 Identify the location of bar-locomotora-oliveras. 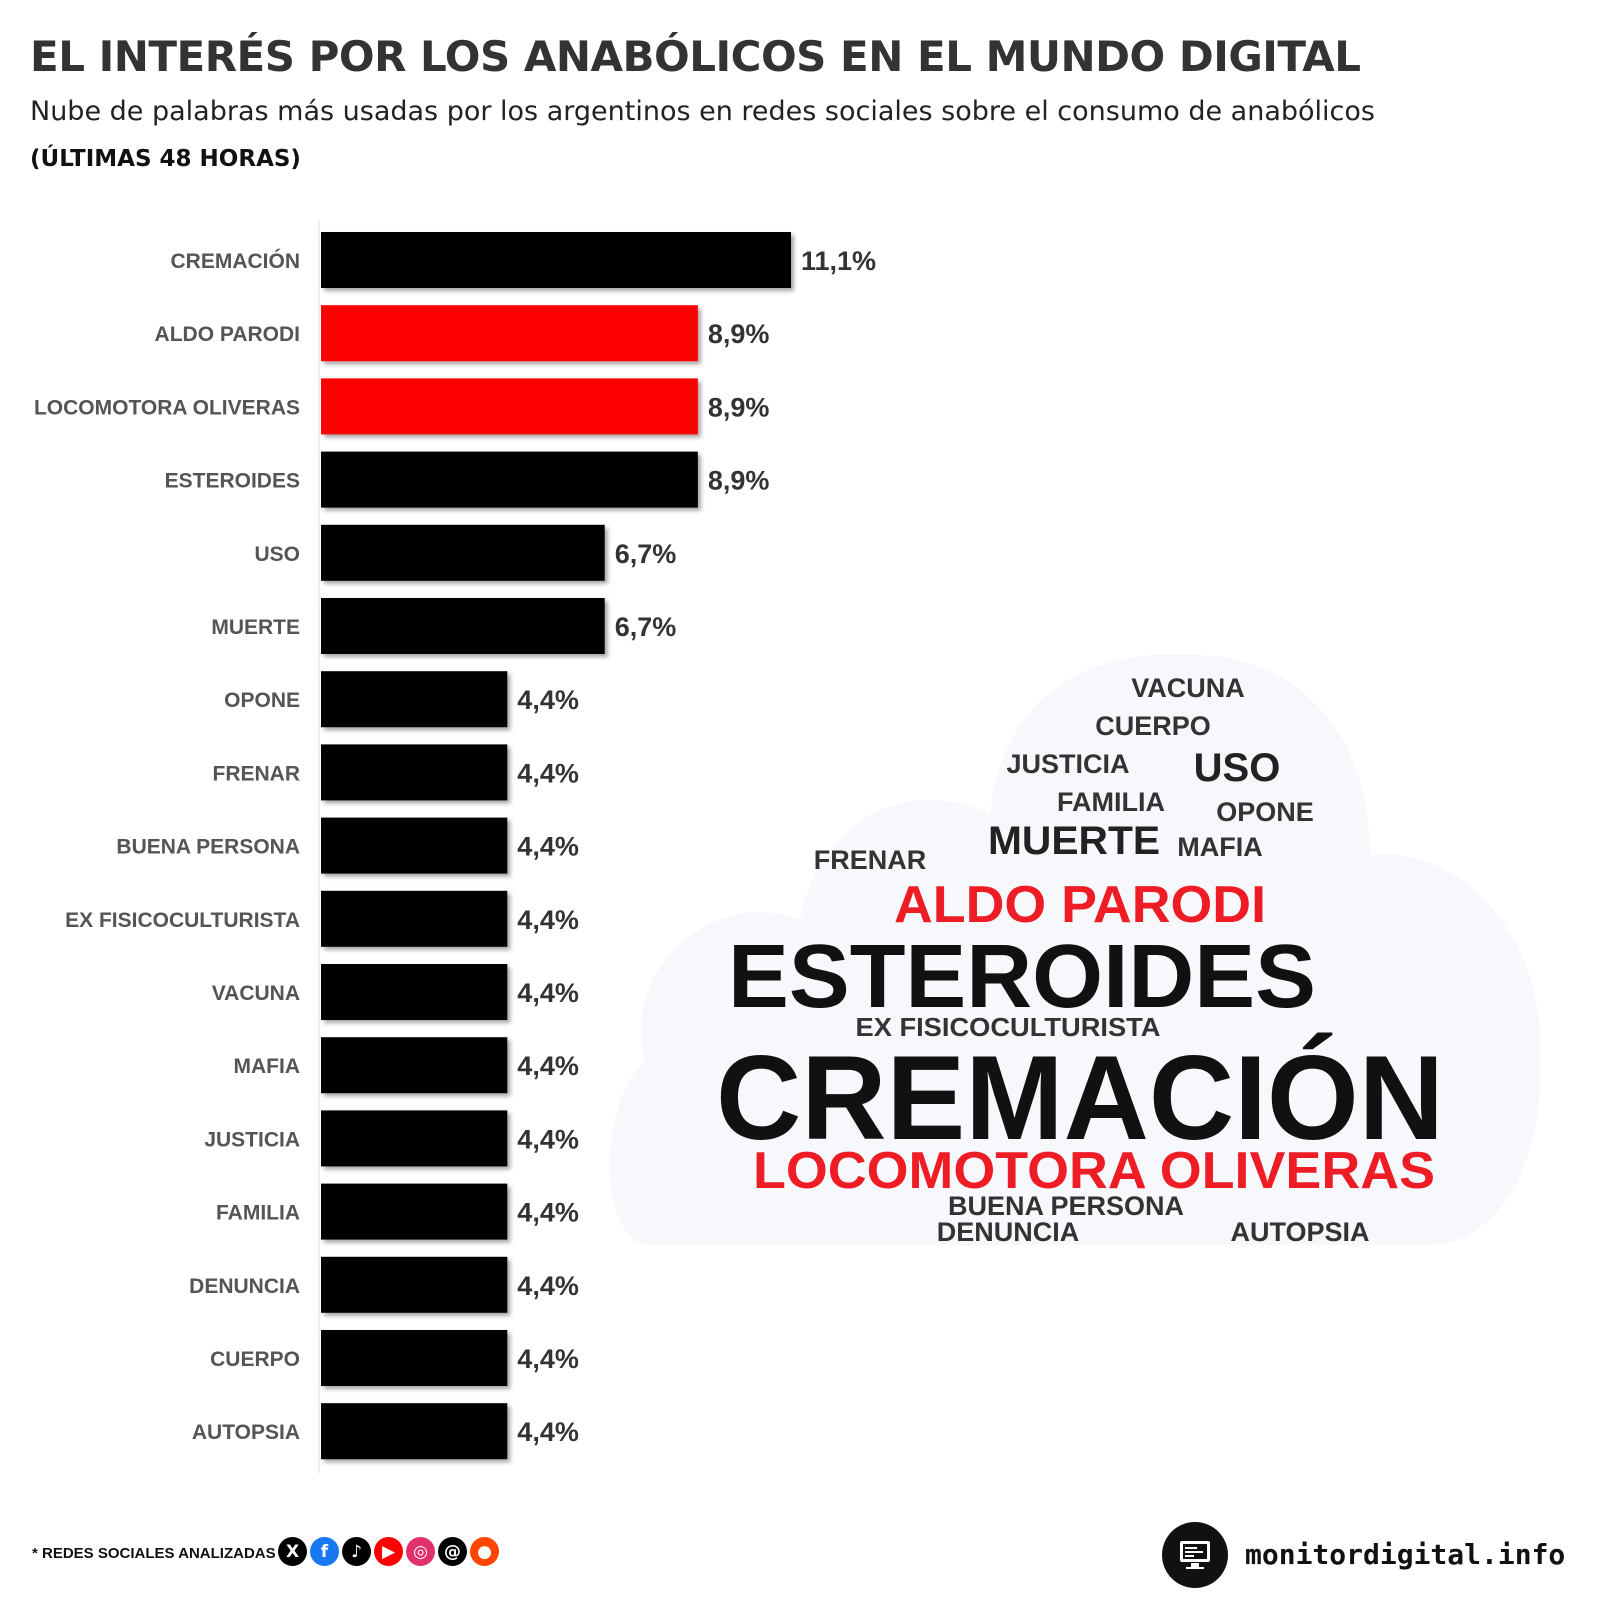
(509, 406).